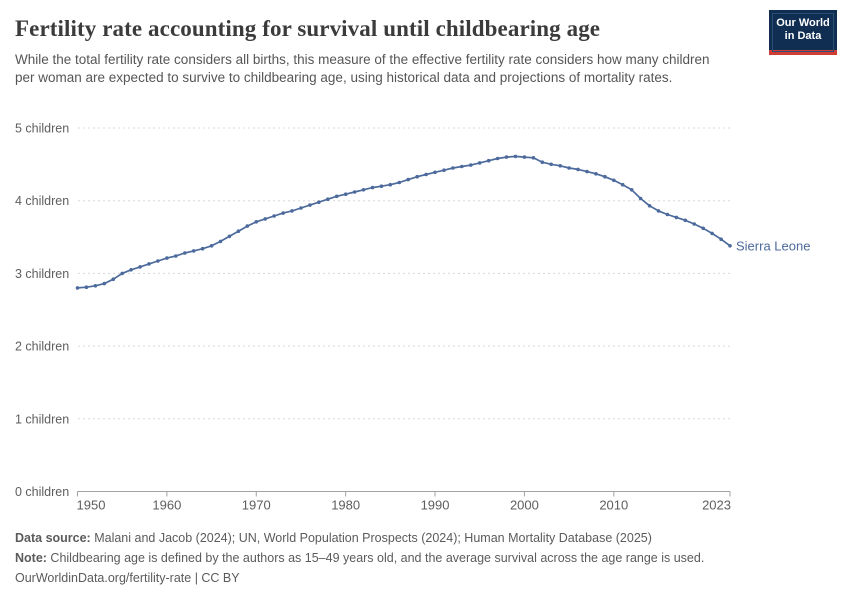 Image resolution: width=850 pixels, height=600 pixels. What do you see at coordinates (31, 558) in the screenshot?
I see `note-label: Note:` at bounding box center [31, 558].